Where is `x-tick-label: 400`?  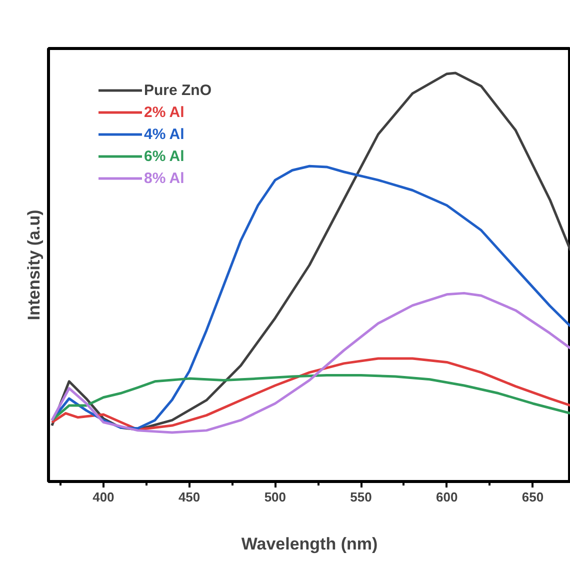 x-tick-label: 400 is located at coordinates (103, 497).